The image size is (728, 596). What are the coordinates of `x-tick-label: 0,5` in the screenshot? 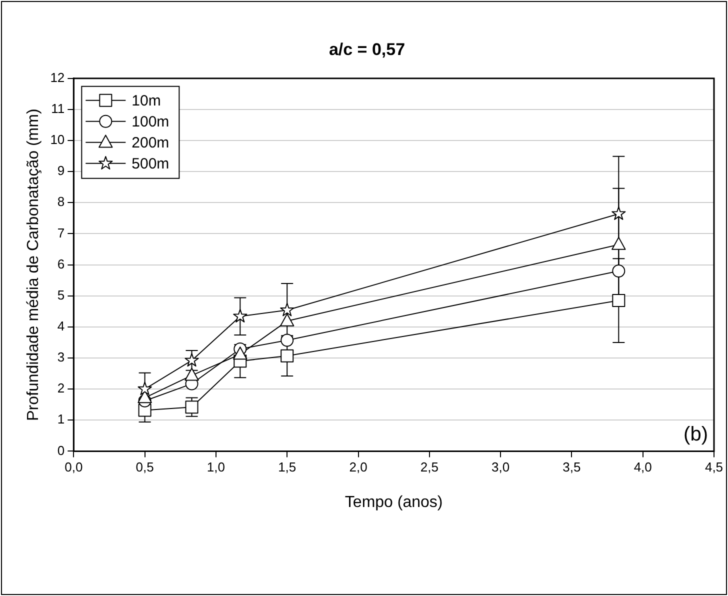 It's located at (145, 467).